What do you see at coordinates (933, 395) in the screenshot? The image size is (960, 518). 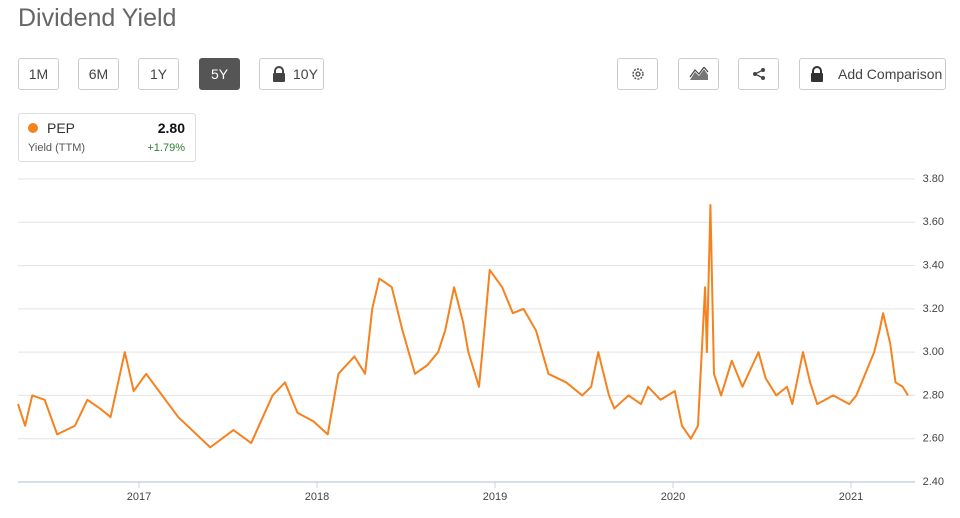 I see `y-tick-label: 2.80` at bounding box center [933, 395].